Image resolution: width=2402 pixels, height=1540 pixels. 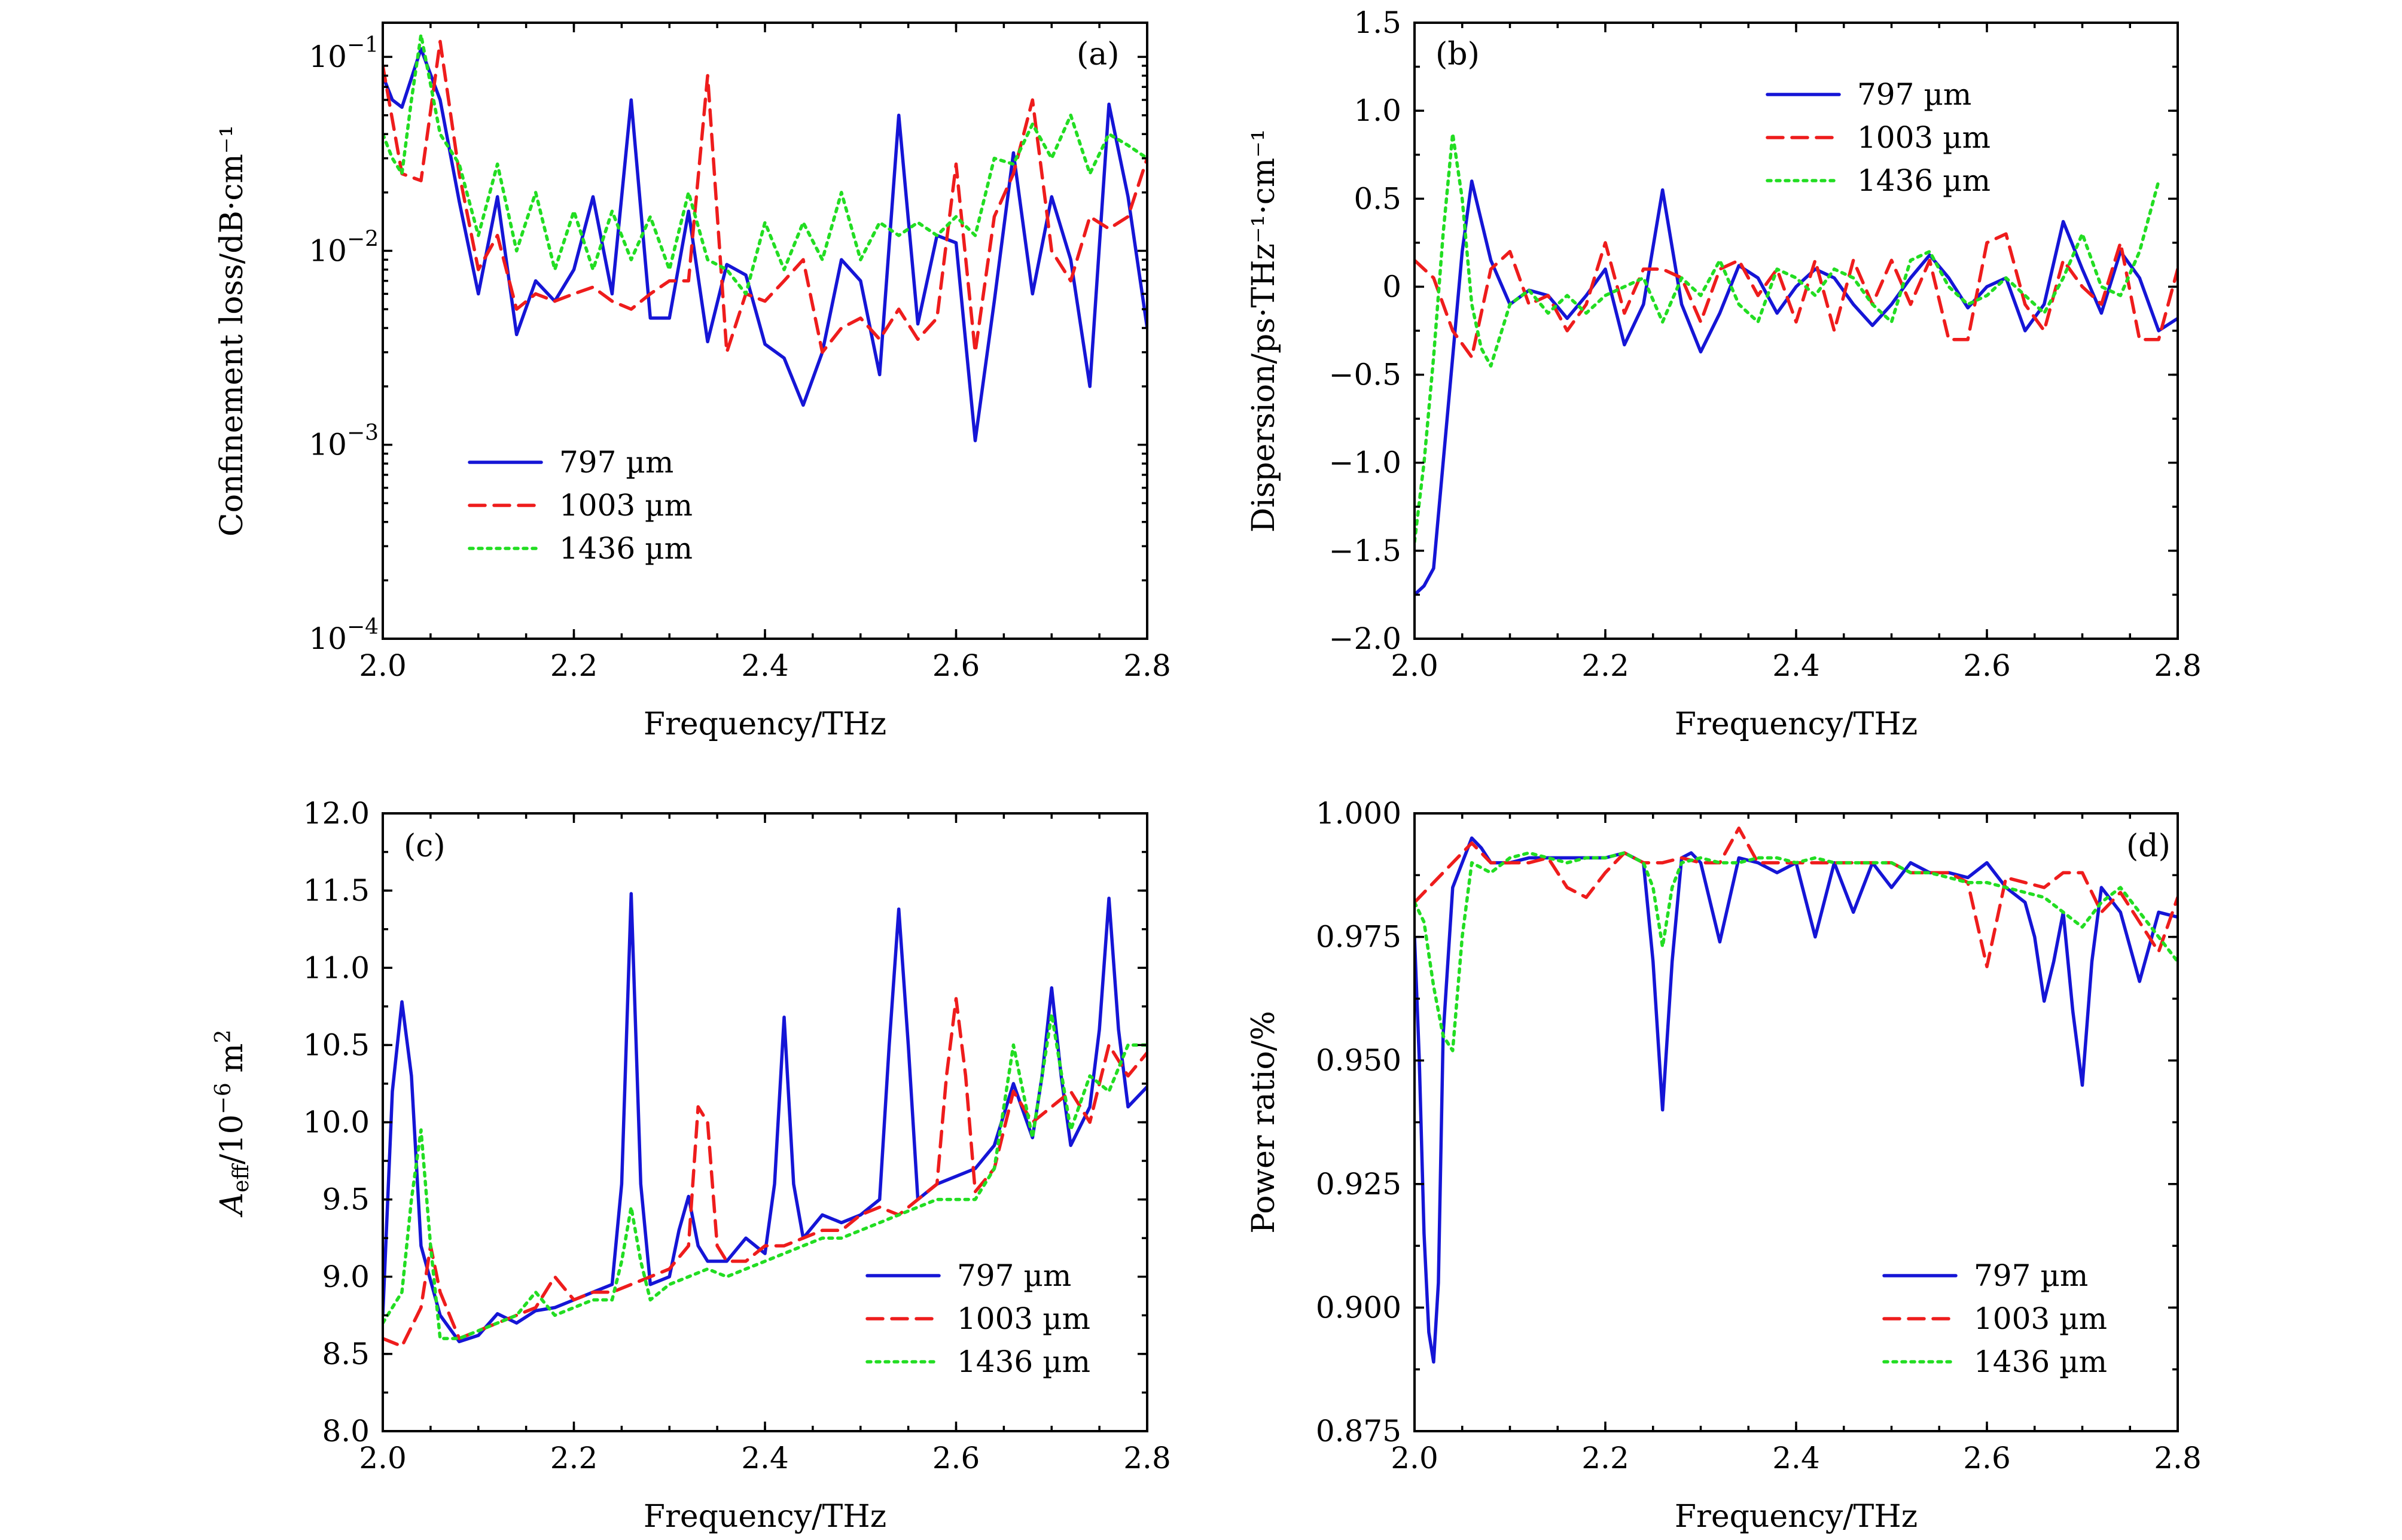 I want to click on y-axis-label: Confinement loss/dB·cm⁻¹, so click(x=232, y=330).